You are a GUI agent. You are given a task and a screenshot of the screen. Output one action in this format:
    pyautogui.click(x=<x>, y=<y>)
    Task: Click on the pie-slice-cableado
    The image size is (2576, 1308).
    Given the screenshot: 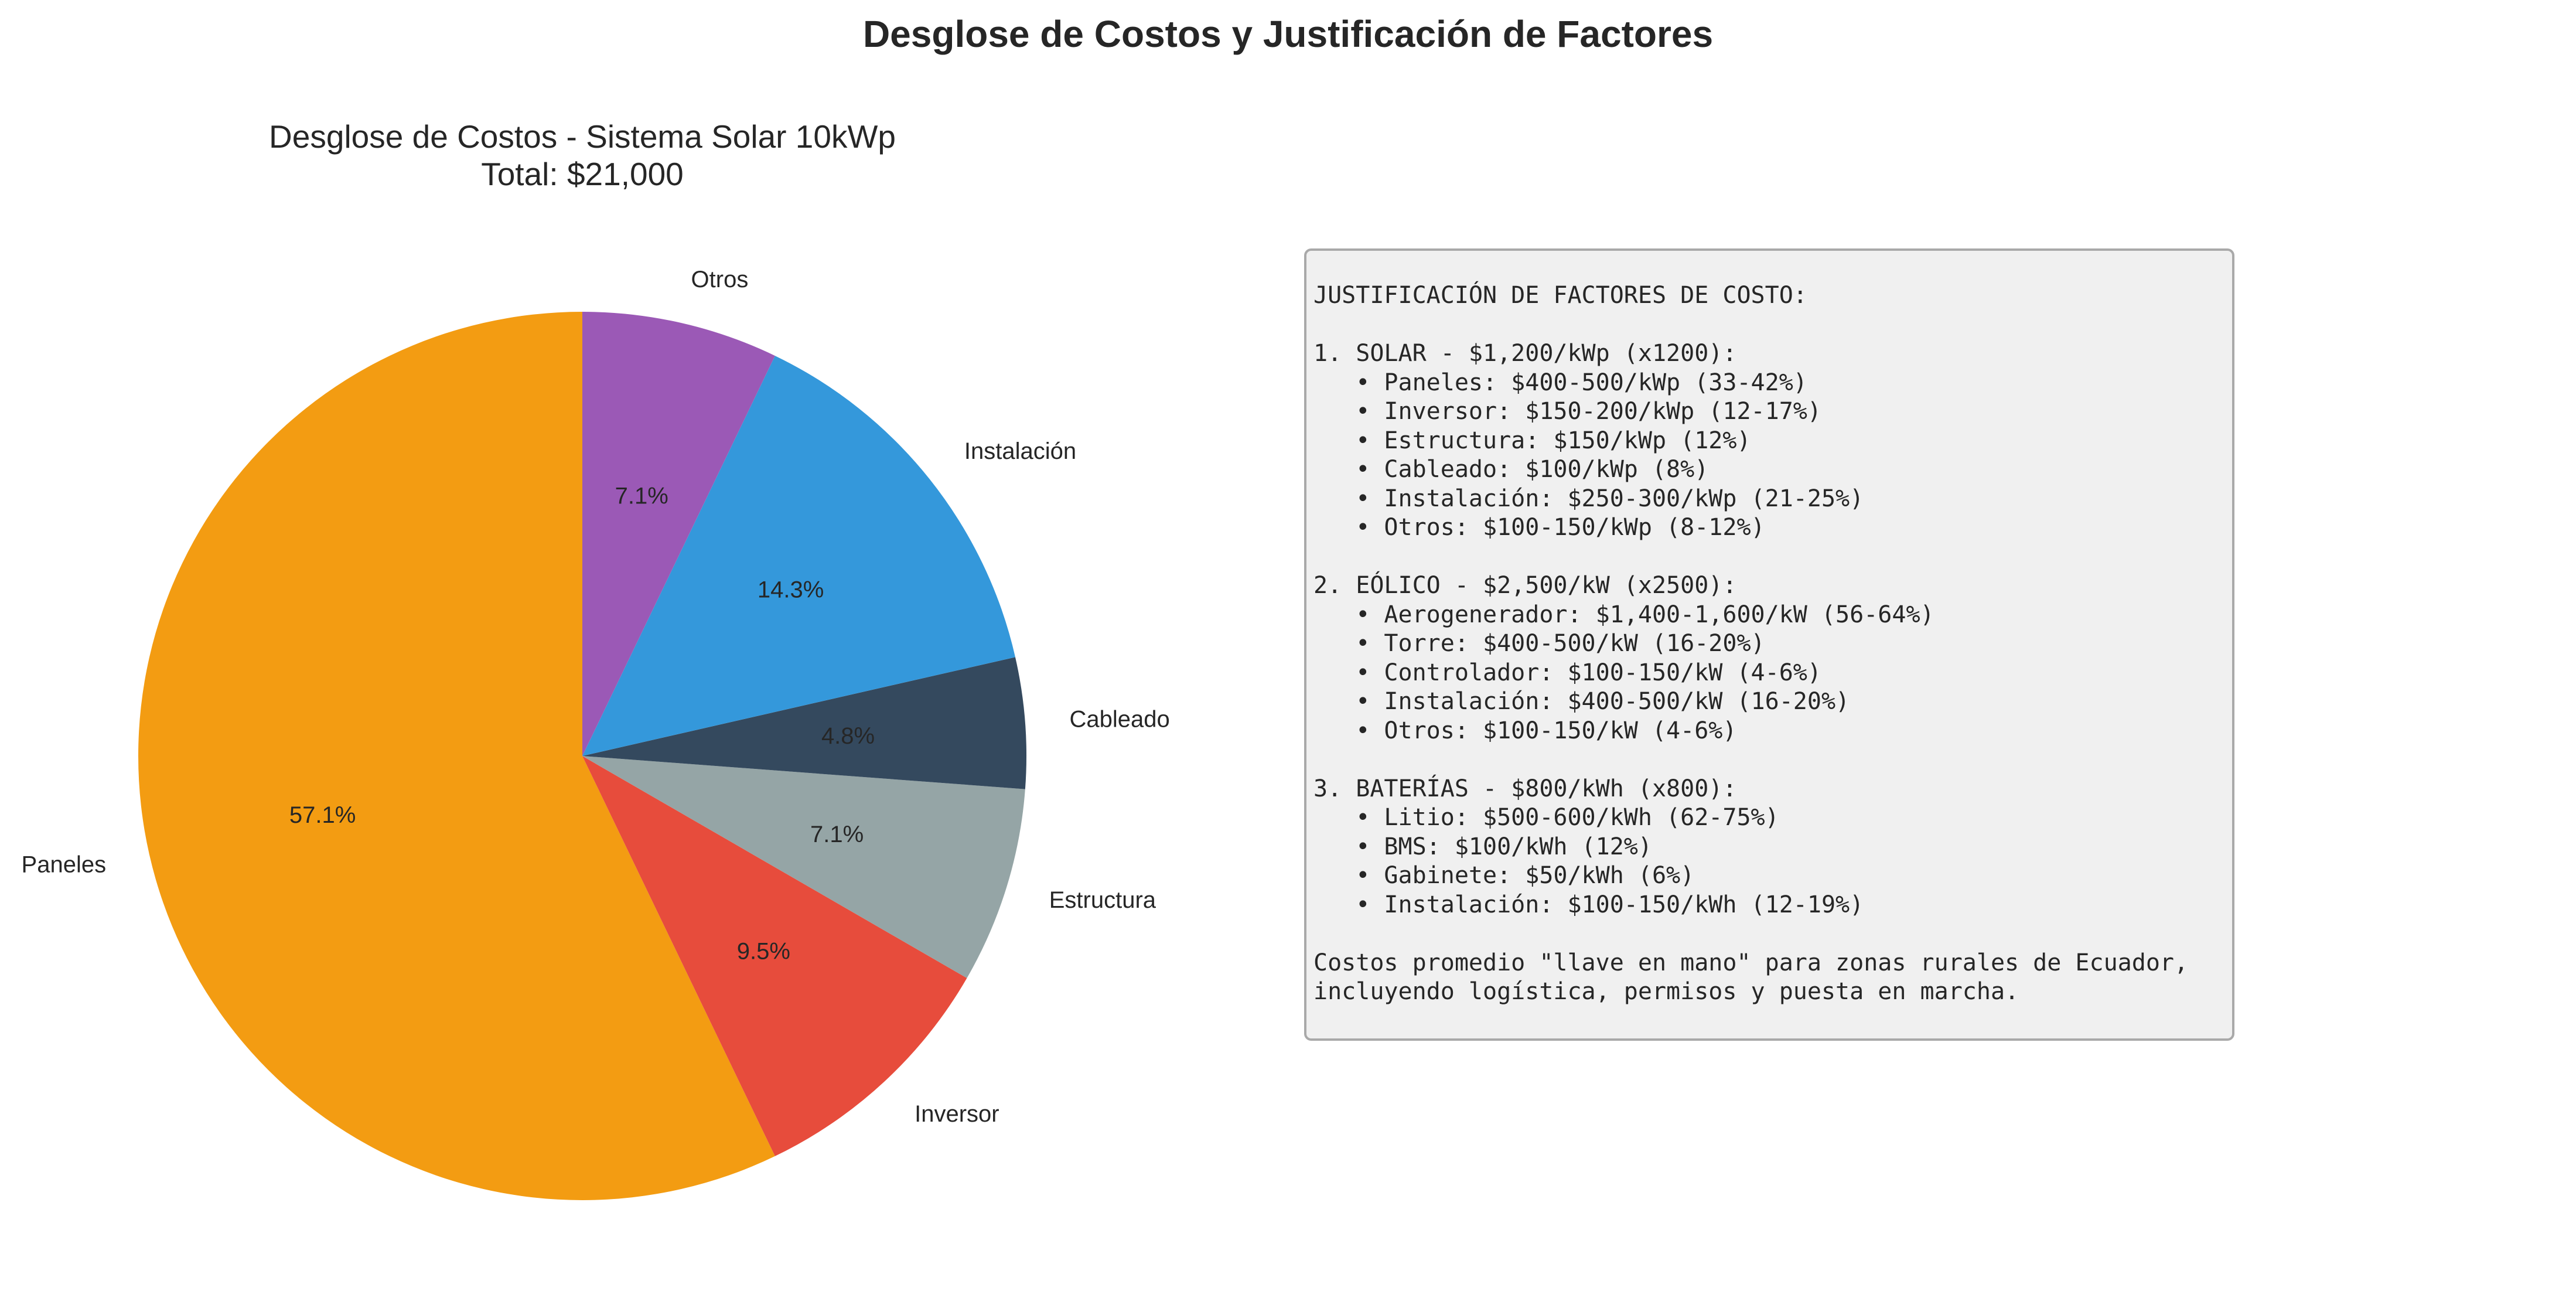 What is the action you would take?
    pyautogui.click(x=804, y=723)
    